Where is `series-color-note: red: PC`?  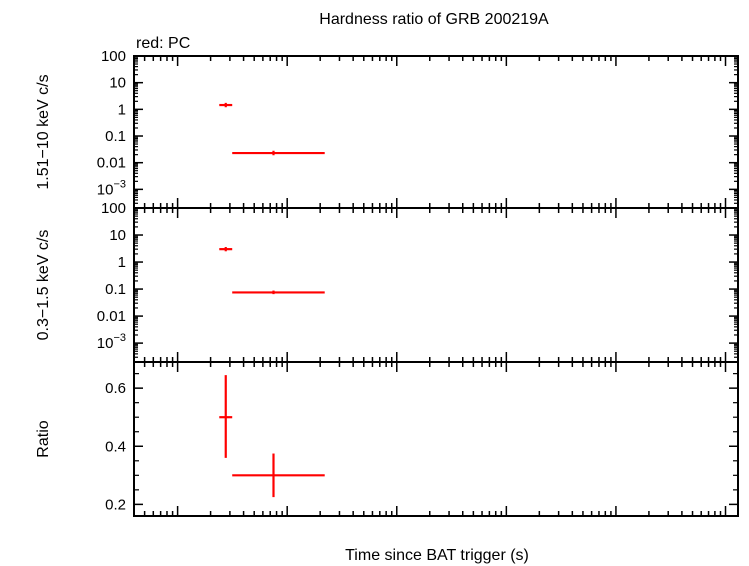
series-color-note: red: PC is located at coordinates (163, 43).